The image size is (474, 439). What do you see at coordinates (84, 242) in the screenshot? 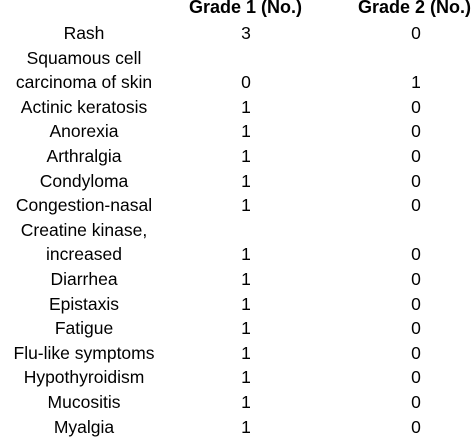
I see `row-label: Creatine kinase, increased` at bounding box center [84, 242].